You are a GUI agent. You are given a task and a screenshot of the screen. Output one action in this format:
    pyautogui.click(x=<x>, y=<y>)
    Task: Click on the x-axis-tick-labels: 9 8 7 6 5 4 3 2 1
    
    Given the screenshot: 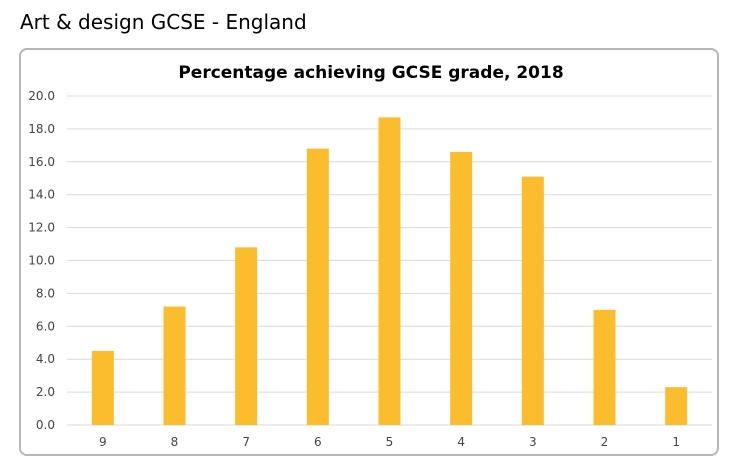 What is the action you would take?
    pyautogui.click(x=389, y=442)
    